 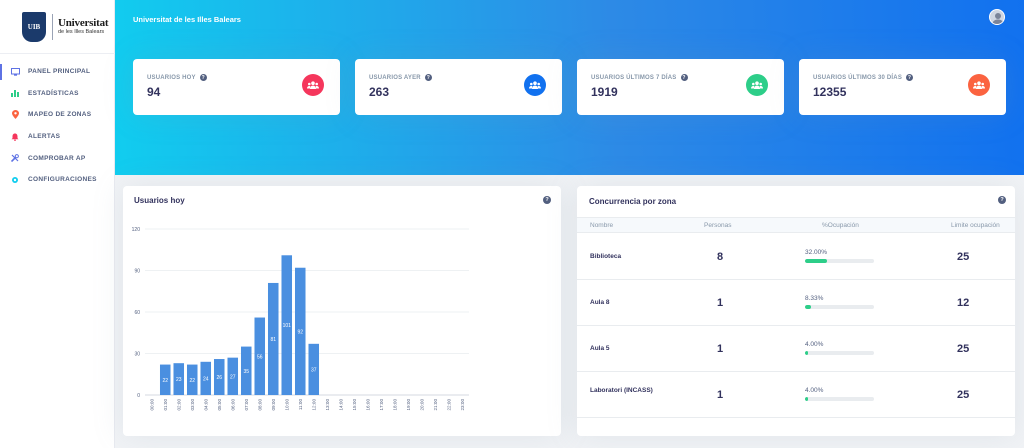 I want to click on sidebar-item-alertas: ALERTAS, so click(x=57, y=137).